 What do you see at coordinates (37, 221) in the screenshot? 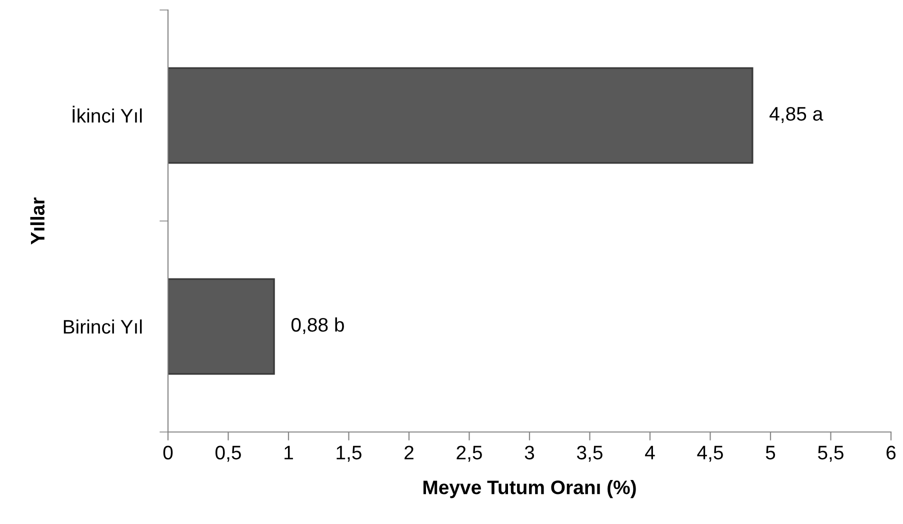
I see `y-axis-title: Yıllar` at bounding box center [37, 221].